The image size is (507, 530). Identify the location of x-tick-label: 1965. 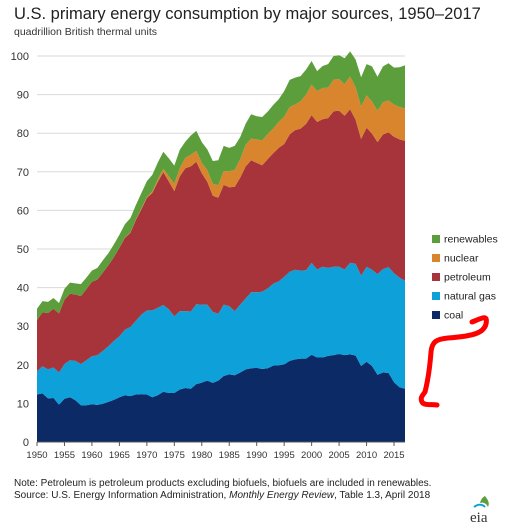
(119, 455).